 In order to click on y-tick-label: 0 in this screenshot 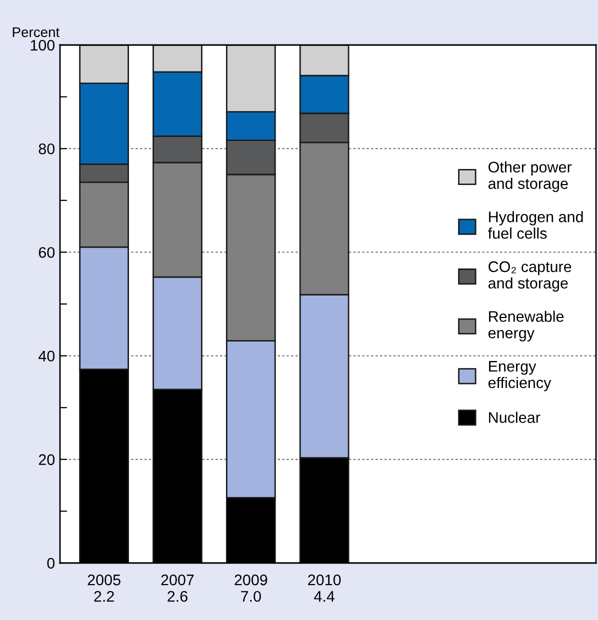, I will do `click(51, 563)`.